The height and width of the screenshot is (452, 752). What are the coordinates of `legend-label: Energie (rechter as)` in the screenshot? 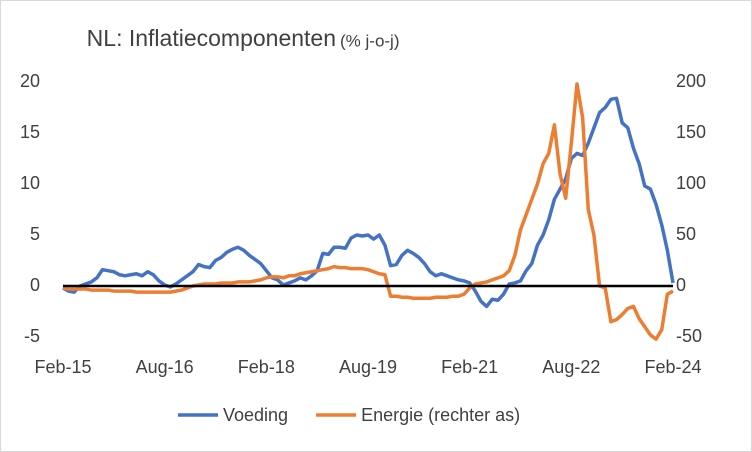 It's located at (440, 415).